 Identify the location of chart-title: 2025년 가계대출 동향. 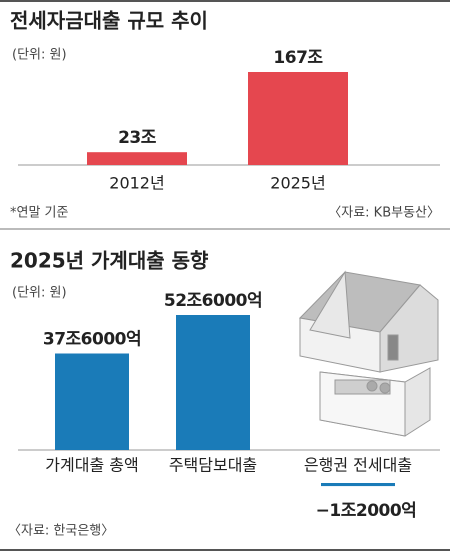
(109, 261).